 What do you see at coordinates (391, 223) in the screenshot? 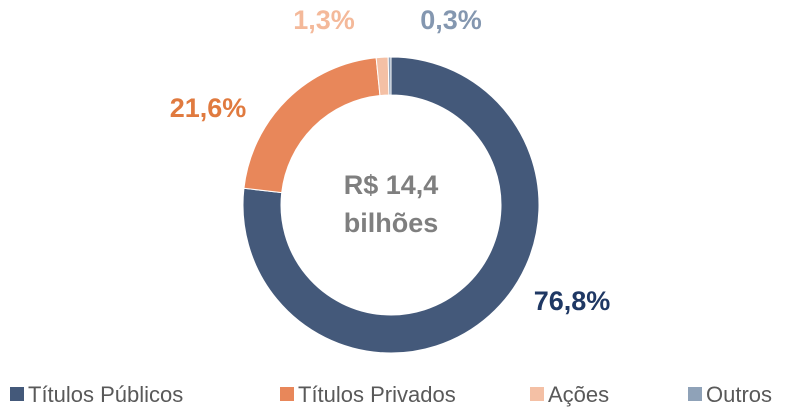
I see `center-label: bilhões` at bounding box center [391, 223].